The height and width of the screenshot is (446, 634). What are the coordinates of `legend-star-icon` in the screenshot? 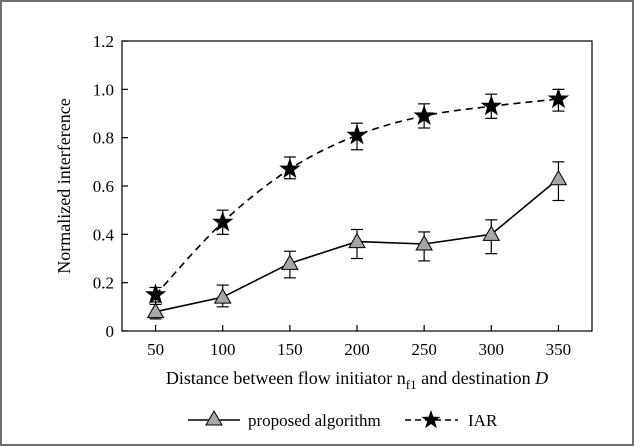 It's located at (431, 419).